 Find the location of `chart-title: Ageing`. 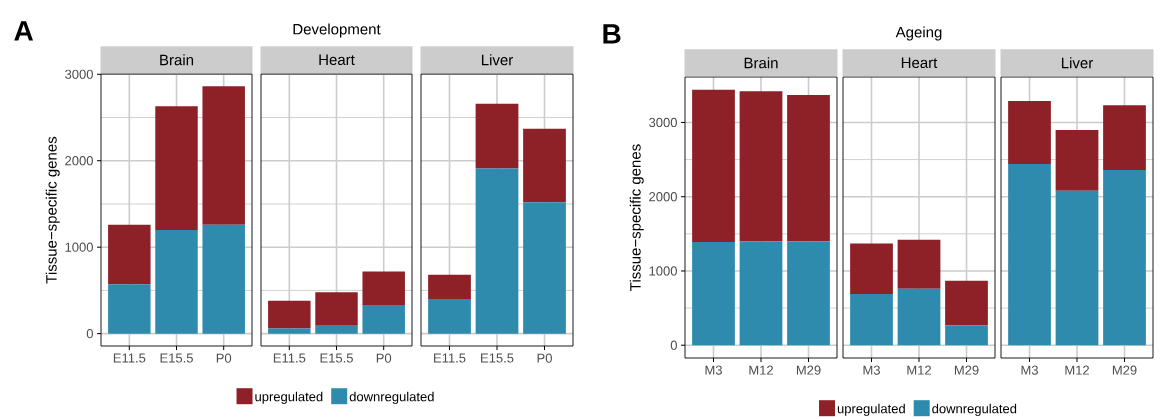

chart-title: Ageing is located at coordinates (918, 33).